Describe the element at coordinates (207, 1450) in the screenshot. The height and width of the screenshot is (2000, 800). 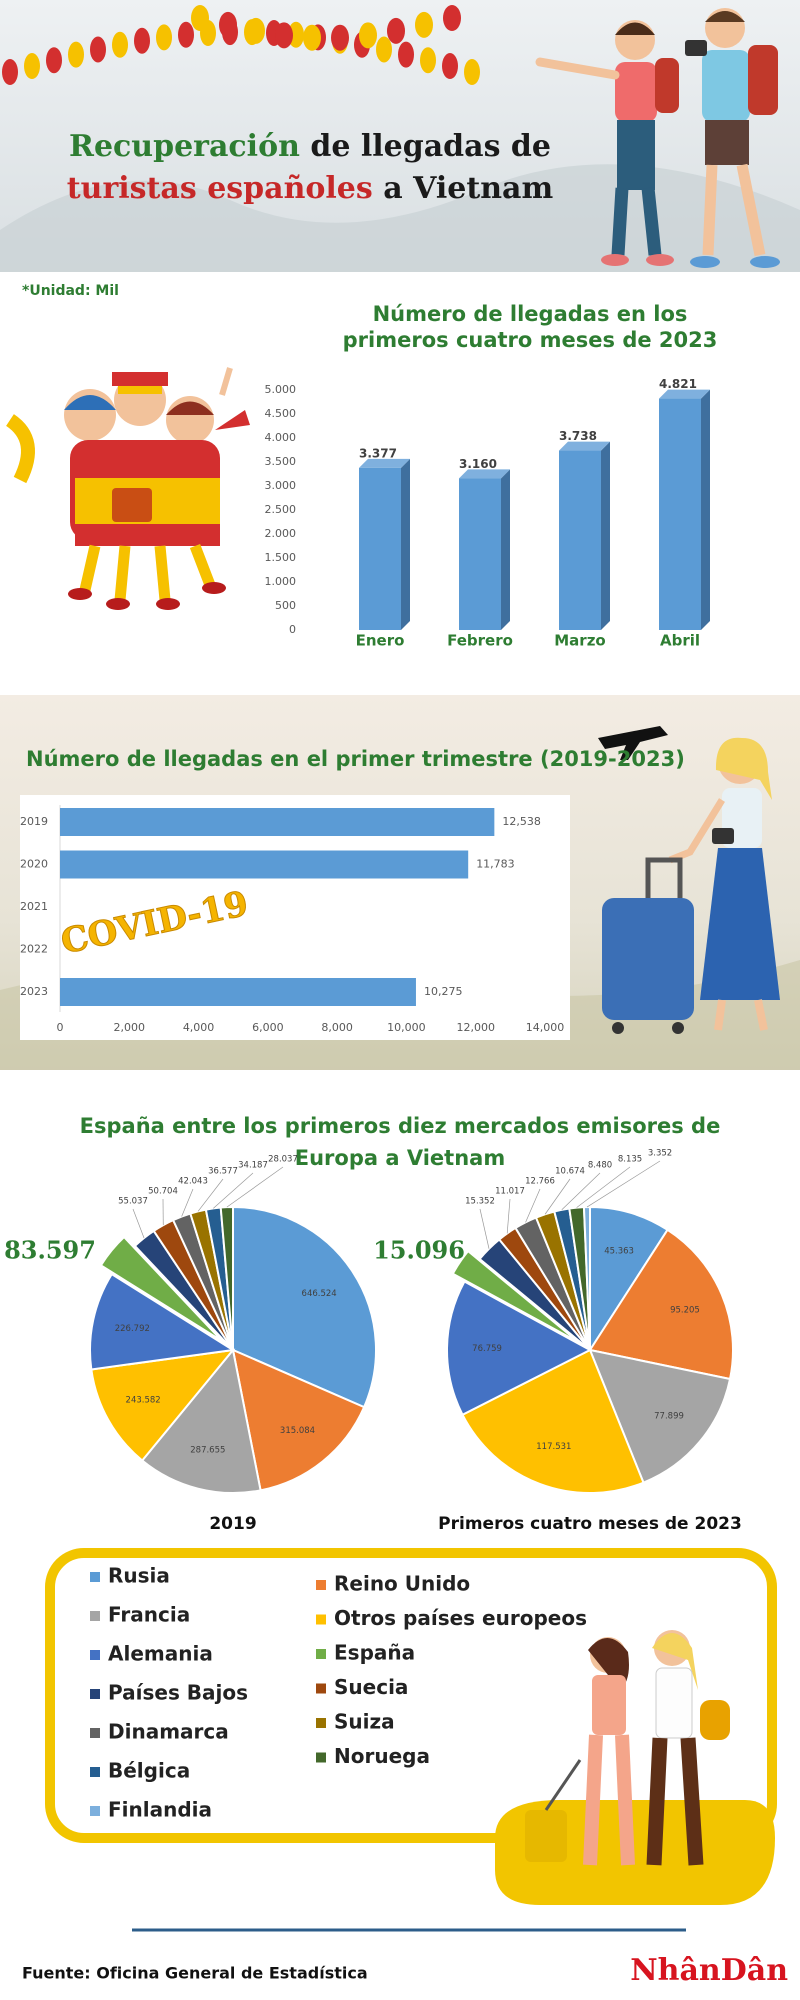
I see `value-label: 287.655` at that location.